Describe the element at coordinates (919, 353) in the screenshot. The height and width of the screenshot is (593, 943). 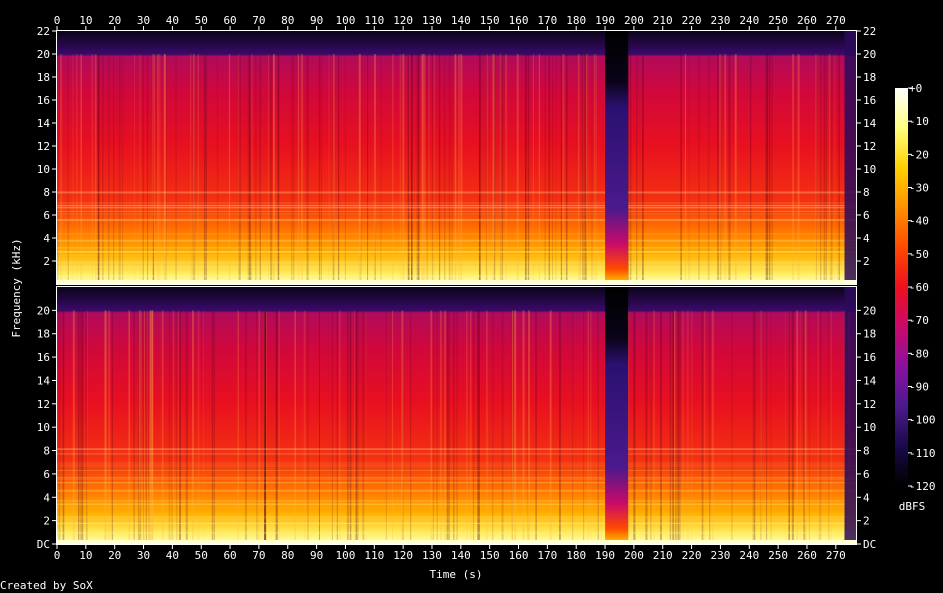
I see `colorbar-tick-label: -80` at that location.